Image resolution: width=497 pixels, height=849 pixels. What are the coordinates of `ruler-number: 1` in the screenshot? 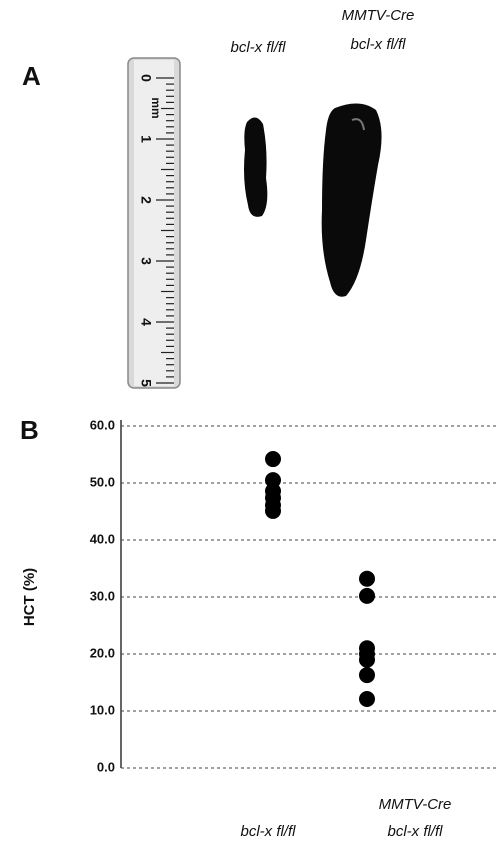 It's located at (146, 139).